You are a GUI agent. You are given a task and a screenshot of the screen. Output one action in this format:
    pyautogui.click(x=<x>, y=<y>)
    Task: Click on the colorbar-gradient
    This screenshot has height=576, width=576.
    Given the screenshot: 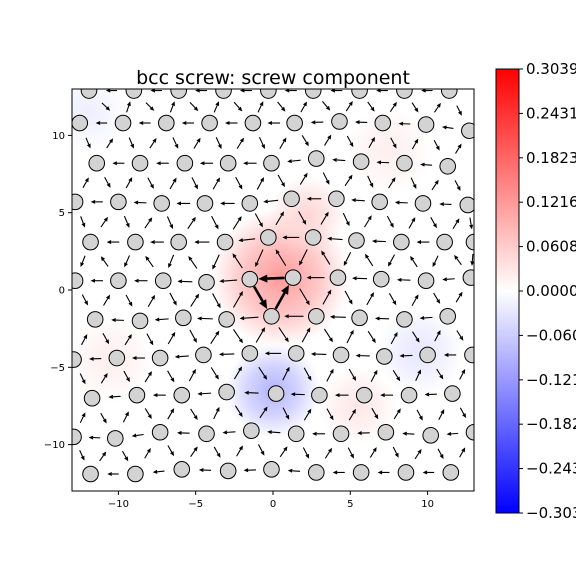 What is the action you would take?
    pyautogui.click(x=507, y=291)
    